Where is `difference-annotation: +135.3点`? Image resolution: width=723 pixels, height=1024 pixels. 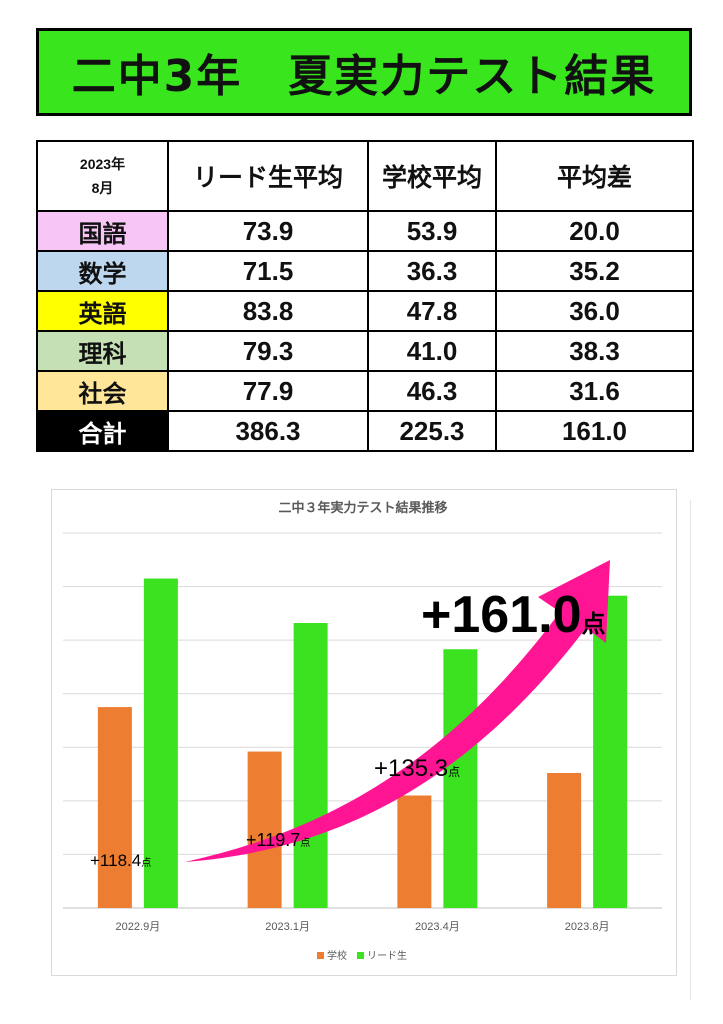
difference-annotation: +135.3点 is located at coordinates (417, 768).